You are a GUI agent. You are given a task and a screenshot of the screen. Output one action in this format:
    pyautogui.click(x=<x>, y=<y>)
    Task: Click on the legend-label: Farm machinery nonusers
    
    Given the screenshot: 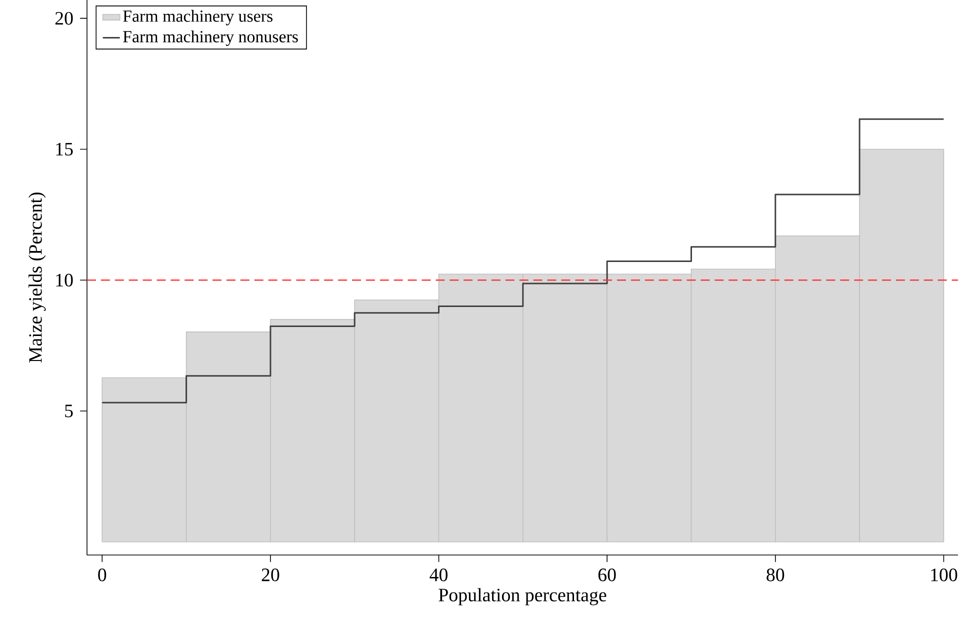 What is the action you would take?
    pyautogui.click(x=210, y=38)
    